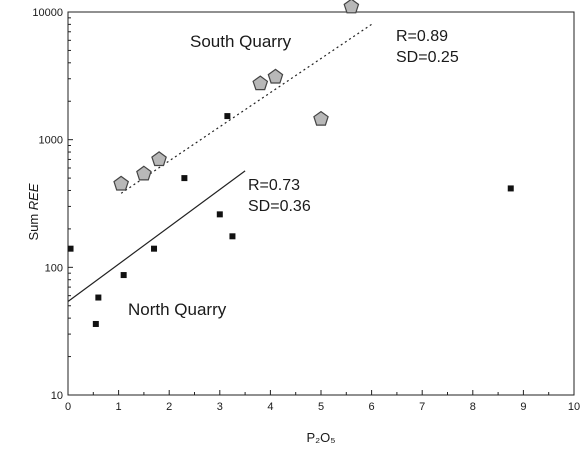 Image resolution: width=582 pixels, height=450 pixels. I want to click on x-tick-label: 4, so click(270, 407).